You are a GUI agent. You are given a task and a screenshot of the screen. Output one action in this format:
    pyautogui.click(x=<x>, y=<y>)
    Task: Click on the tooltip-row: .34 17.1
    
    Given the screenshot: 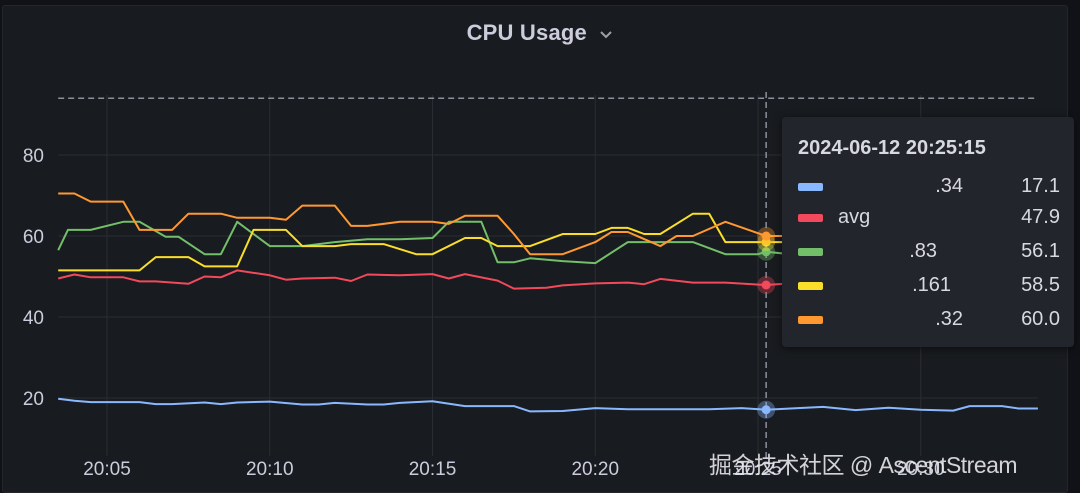 What is the action you would take?
    pyautogui.click(x=930, y=187)
    